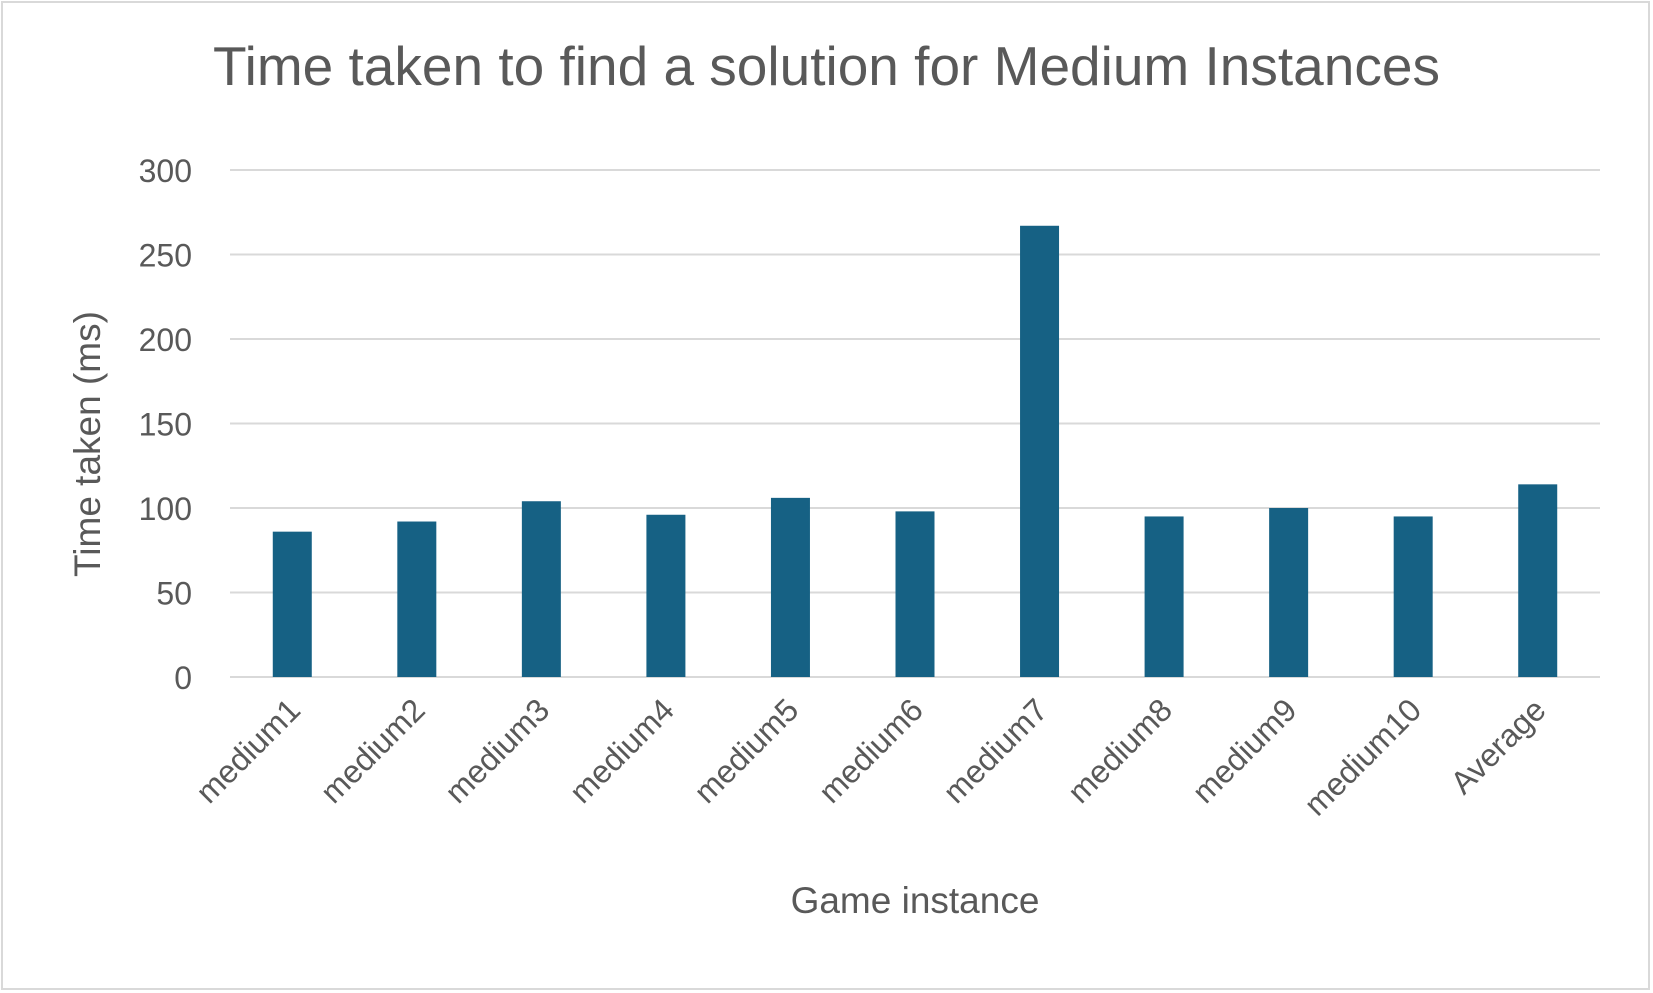 This screenshot has height=993, width=1653. Describe the element at coordinates (372, 750) in the screenshot. I see `x-tick-label: medium2` at that location.